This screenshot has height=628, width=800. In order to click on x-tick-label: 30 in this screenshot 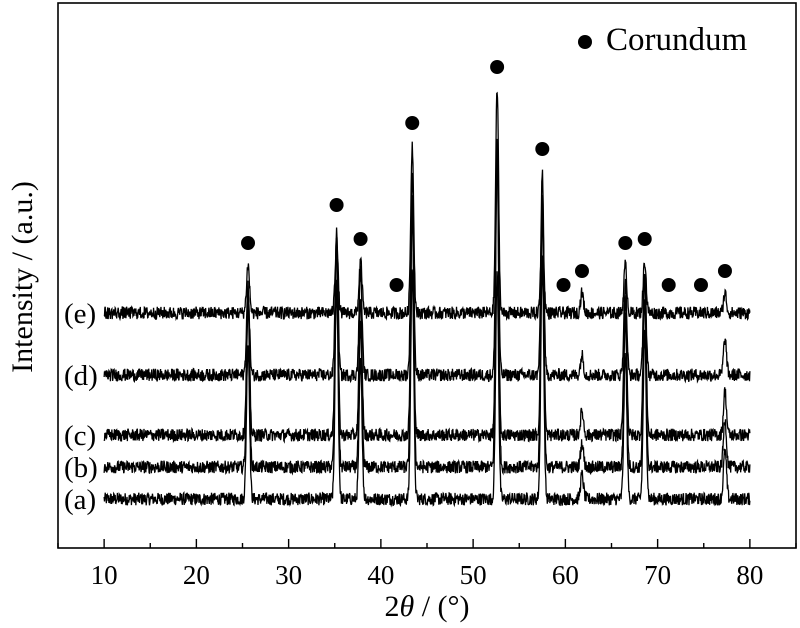, I will do `click(288, 575)`.